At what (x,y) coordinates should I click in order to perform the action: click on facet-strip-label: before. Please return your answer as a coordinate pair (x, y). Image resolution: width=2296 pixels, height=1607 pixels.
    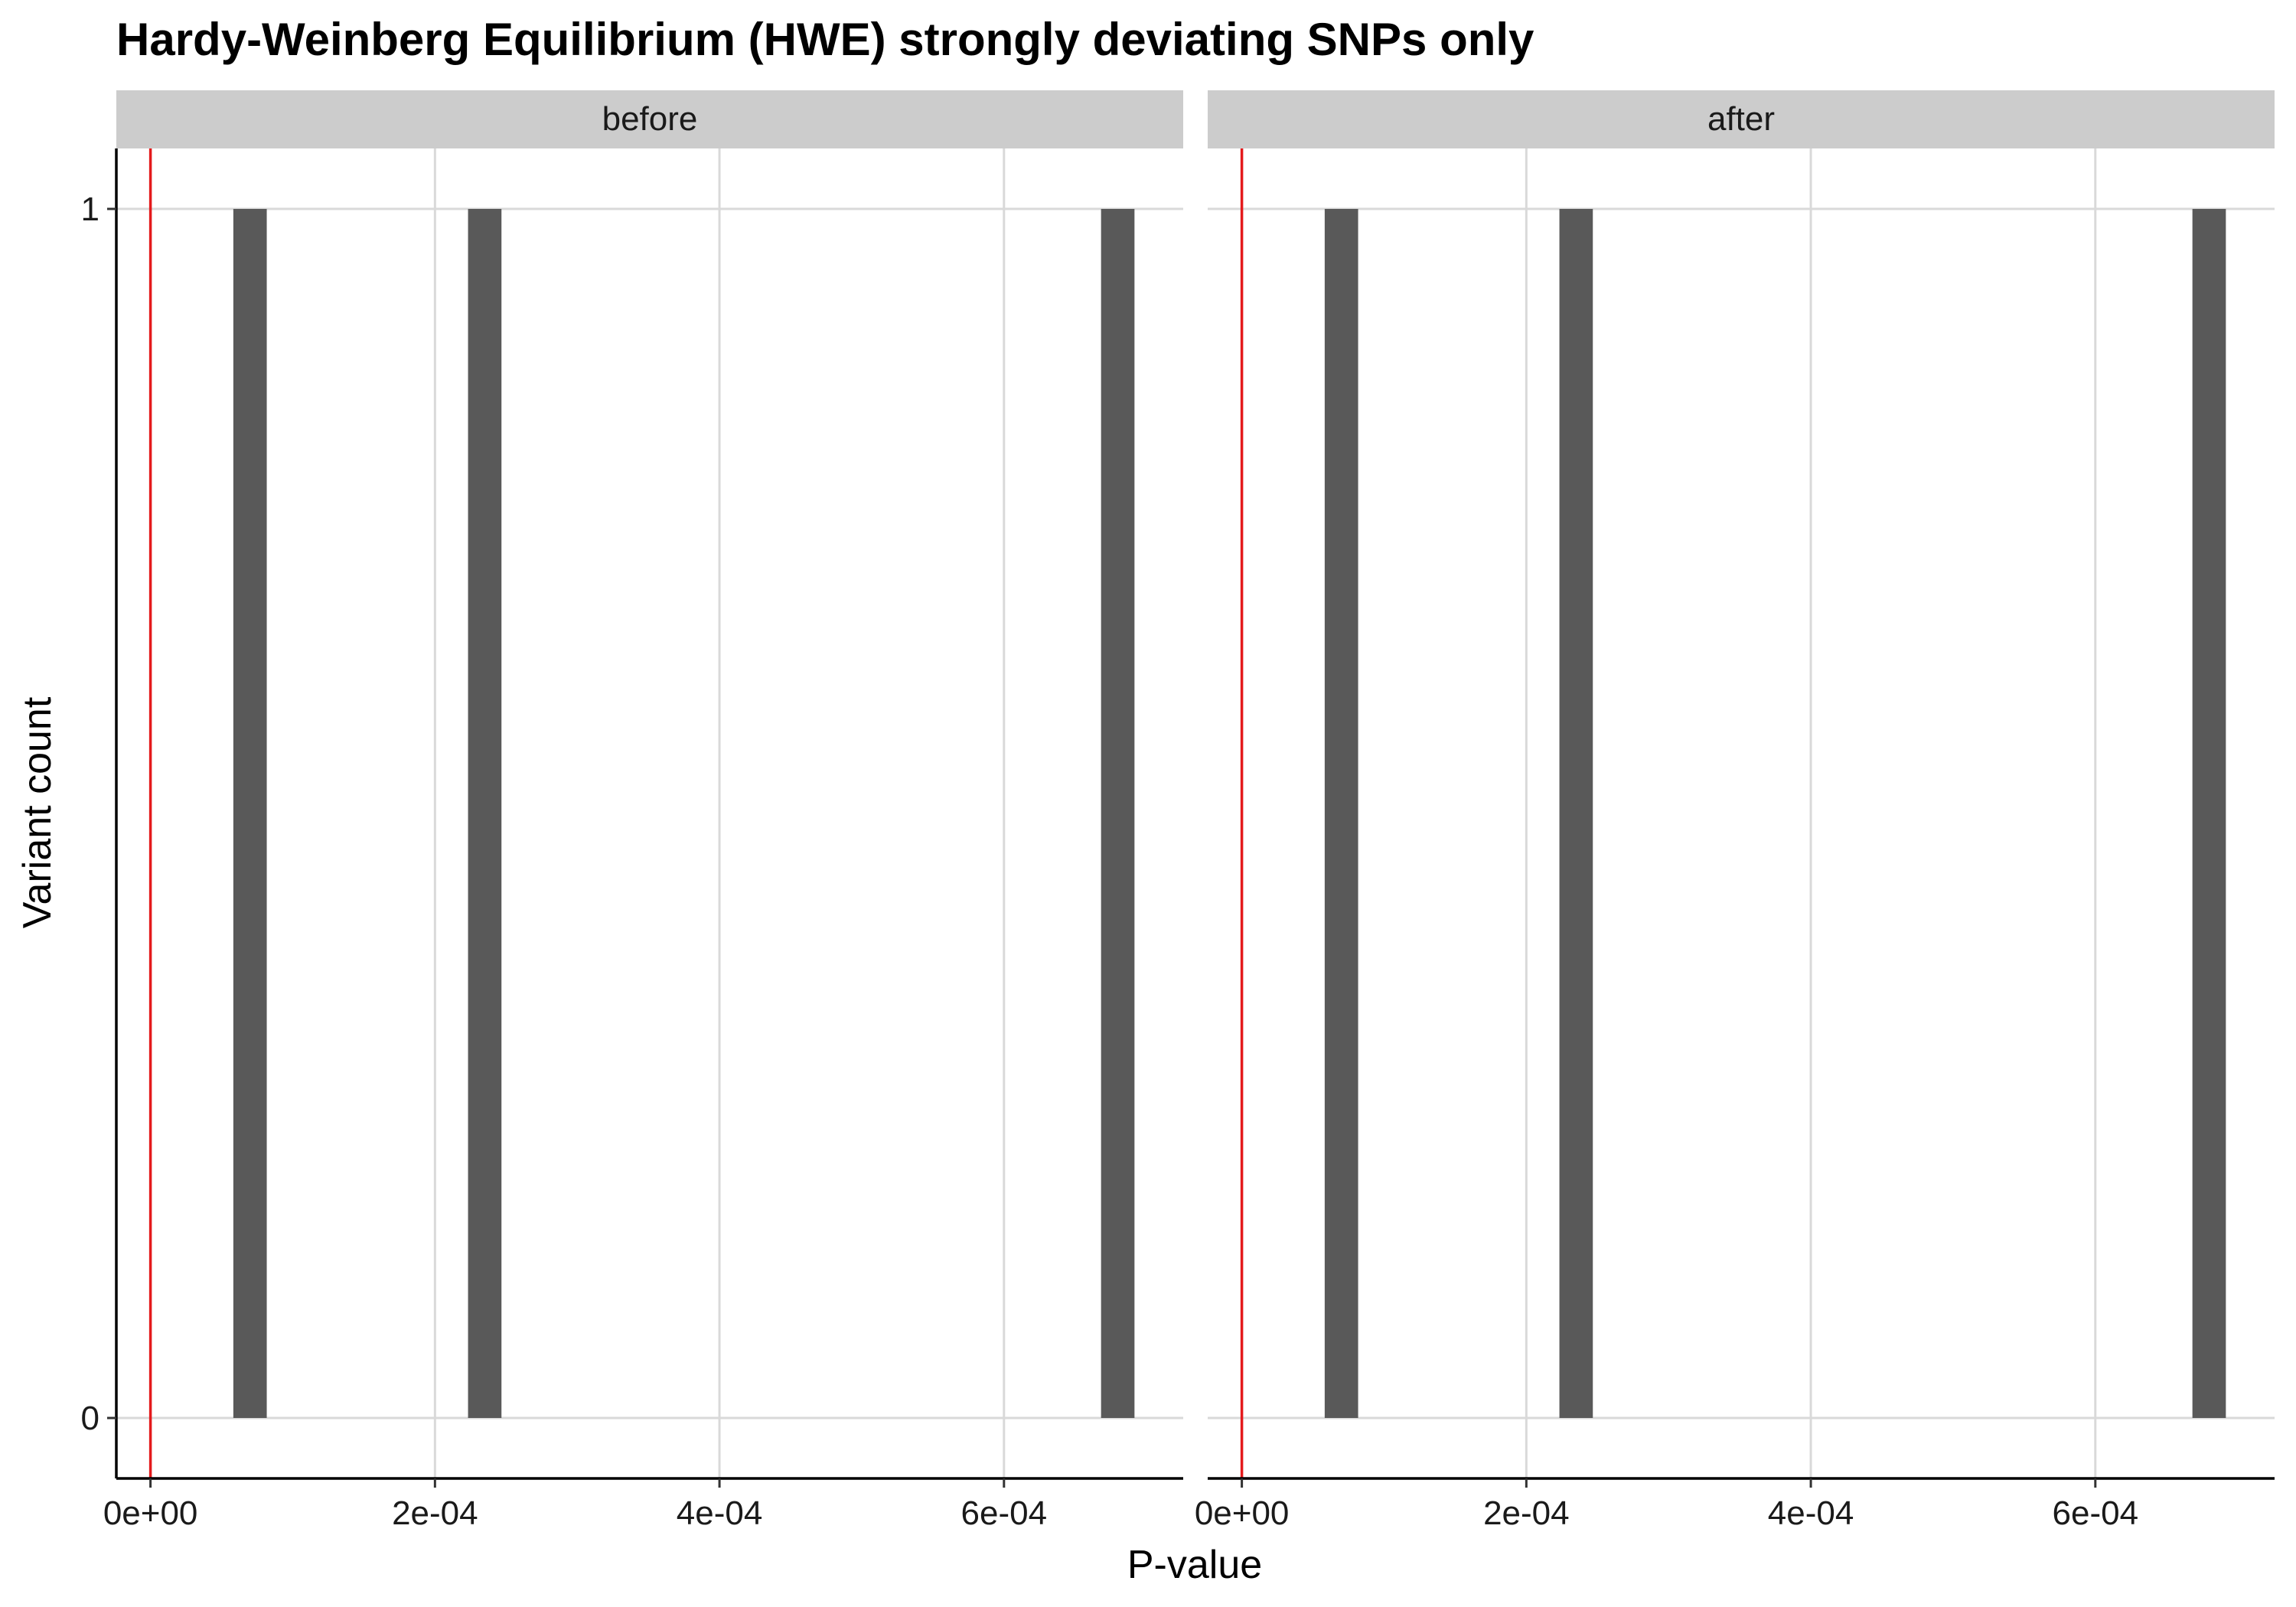
    Looking at the image, I should click on (650, 119).